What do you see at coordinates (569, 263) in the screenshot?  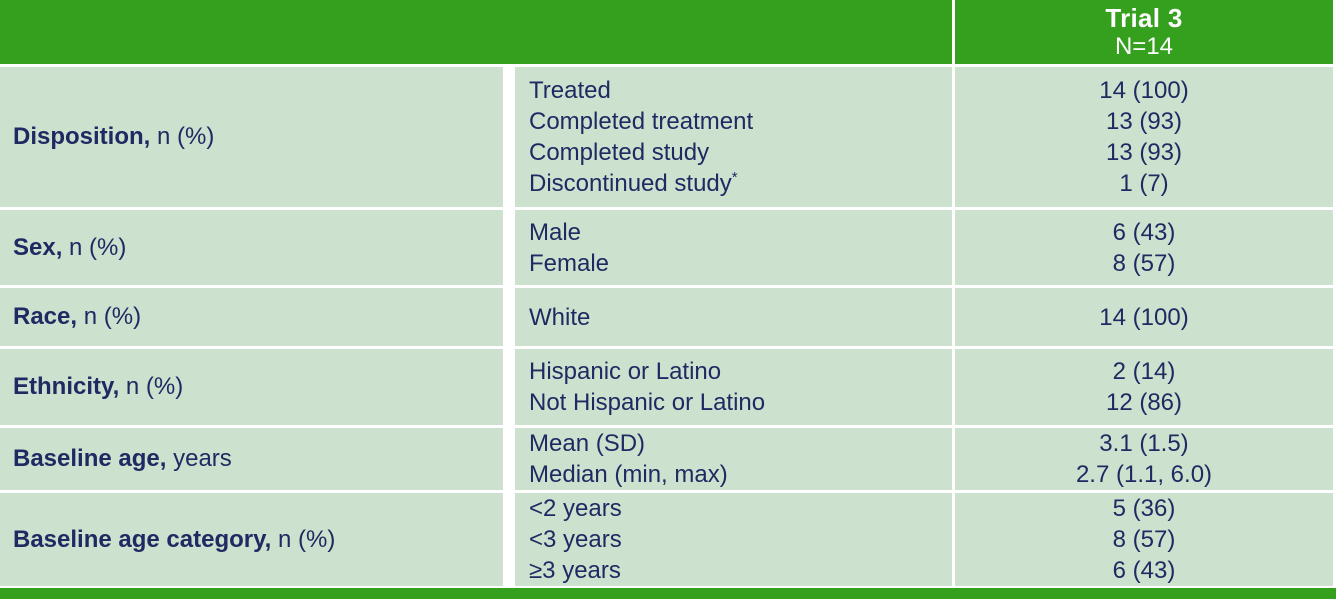 I see `category-label: Female` at bounding box center [569, 263].